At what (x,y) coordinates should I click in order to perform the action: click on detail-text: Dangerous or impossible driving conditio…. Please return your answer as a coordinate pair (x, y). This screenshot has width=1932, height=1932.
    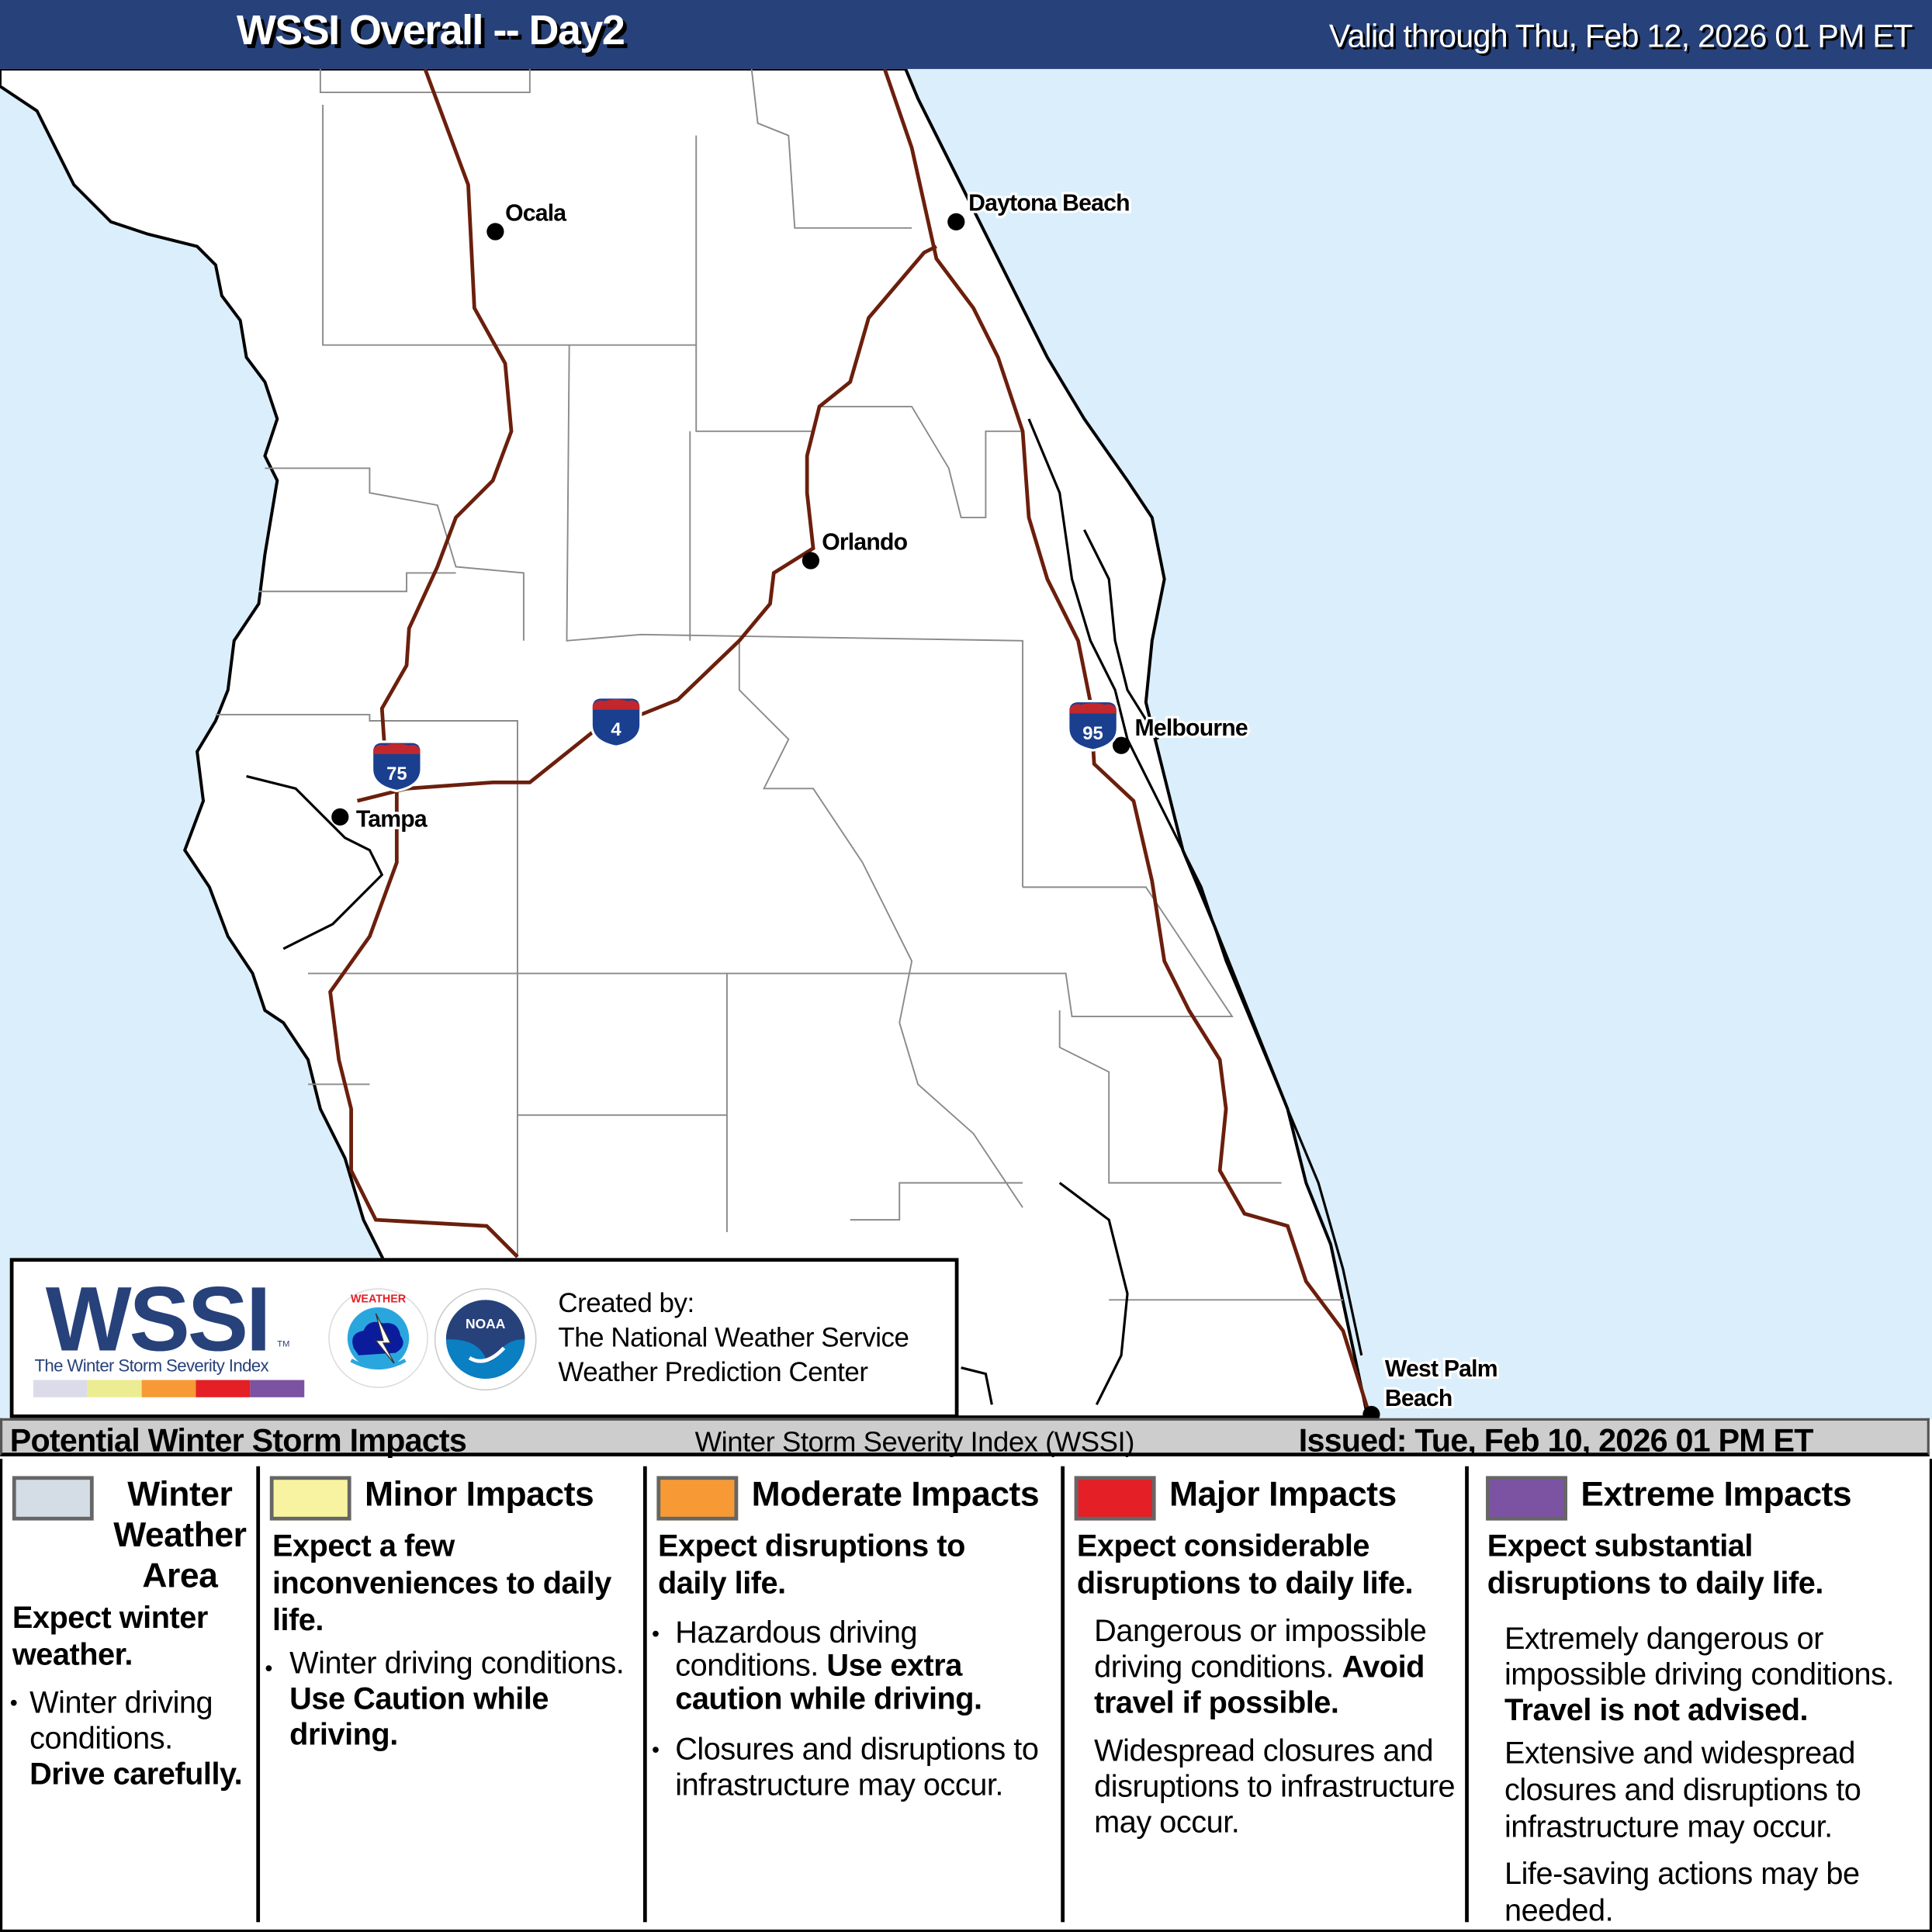
    Looking at the image, I should click on (1260, 1649).